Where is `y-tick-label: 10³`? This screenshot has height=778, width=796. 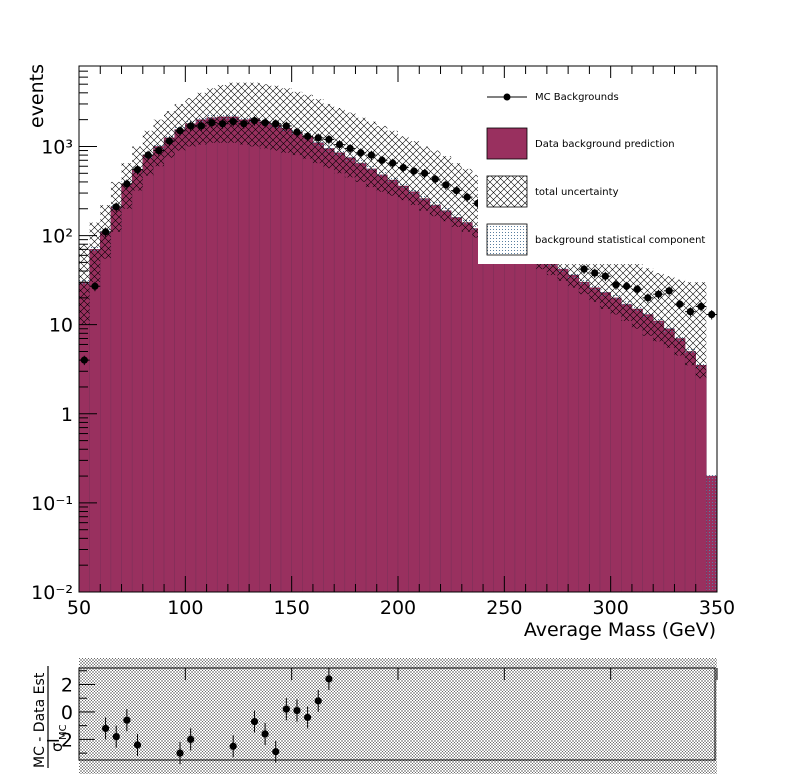
y-tick-label: 10³ is located at coordinates (57, 147).